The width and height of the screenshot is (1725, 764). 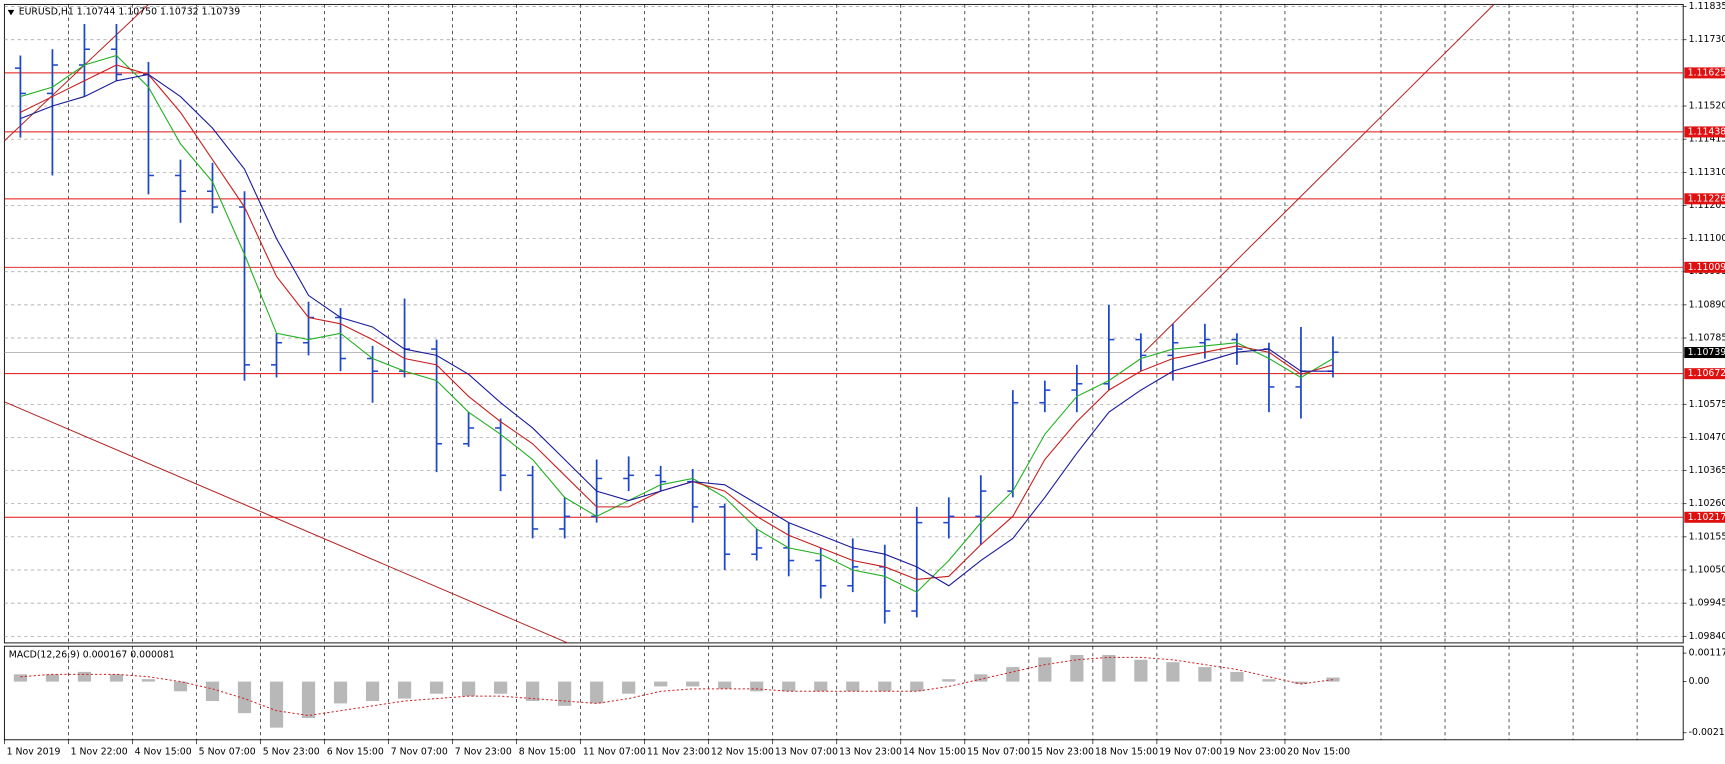 I want to click on y-tick-label: 1.10365, so click(x=1707, y=470).